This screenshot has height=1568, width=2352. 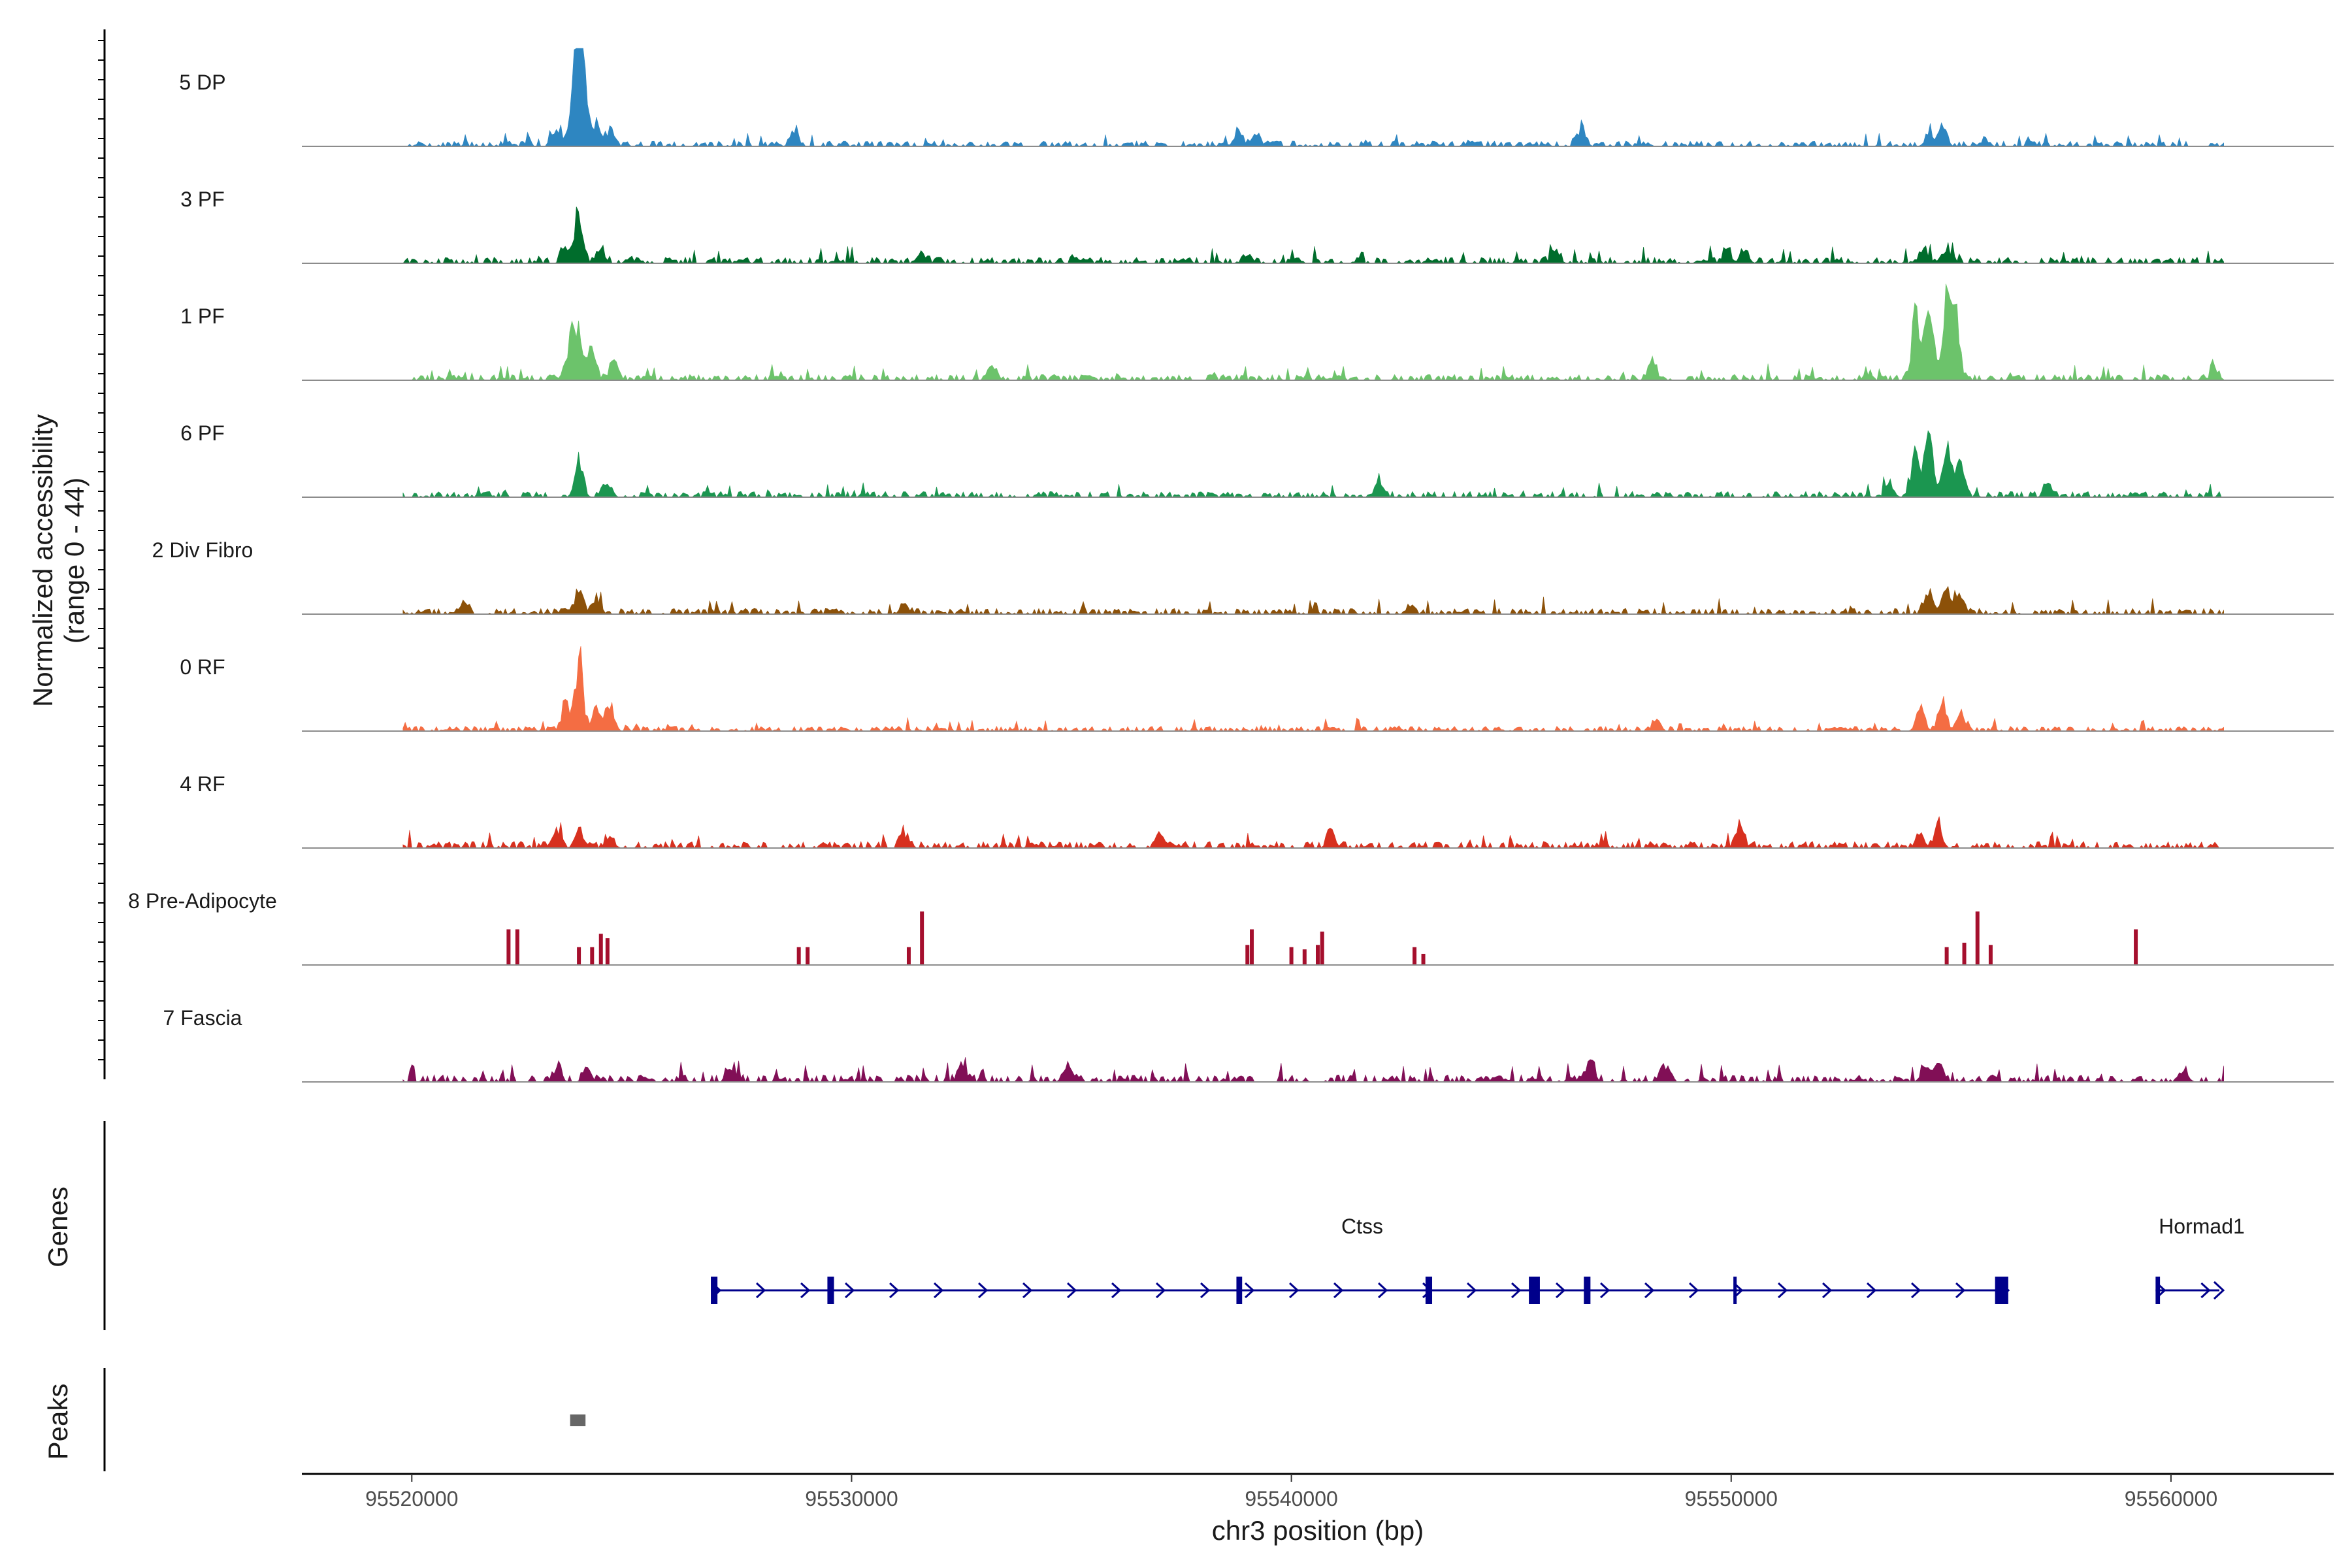 I want to click on track-4-rf: 4 RF, so click(x=1257, y=810).